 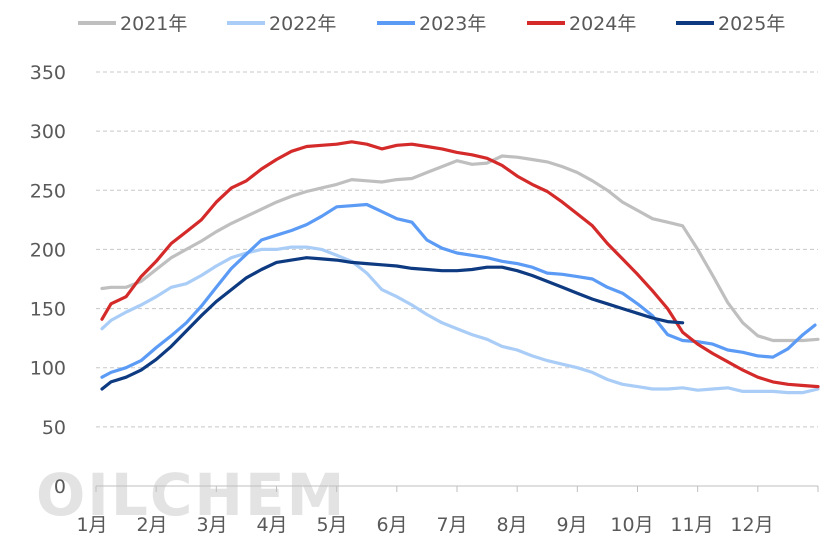 What do you see at coordinates (48, 73) in the screenshot?
I see `y-tick-label: 350` at bounding box center [48, 73].